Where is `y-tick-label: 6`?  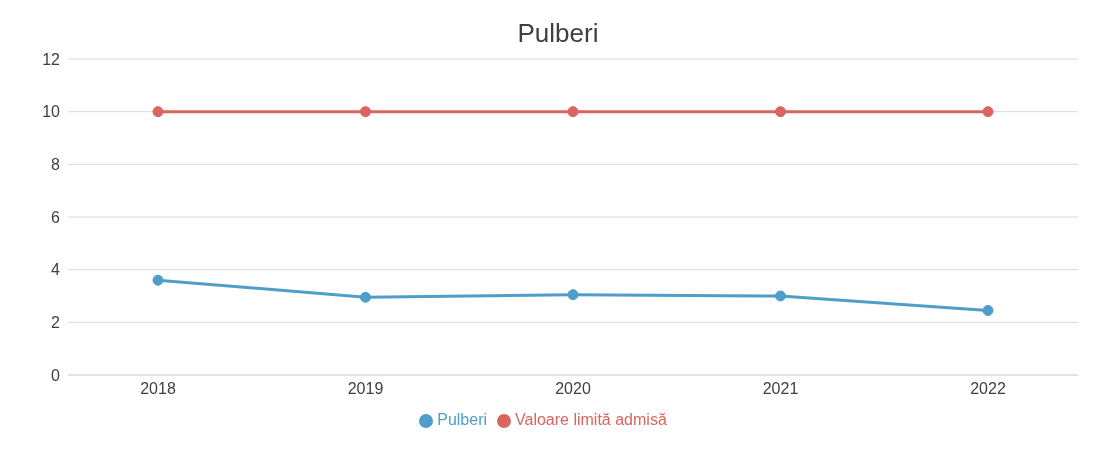 y-tick-label: 6 is located at coordinates (56, 217).